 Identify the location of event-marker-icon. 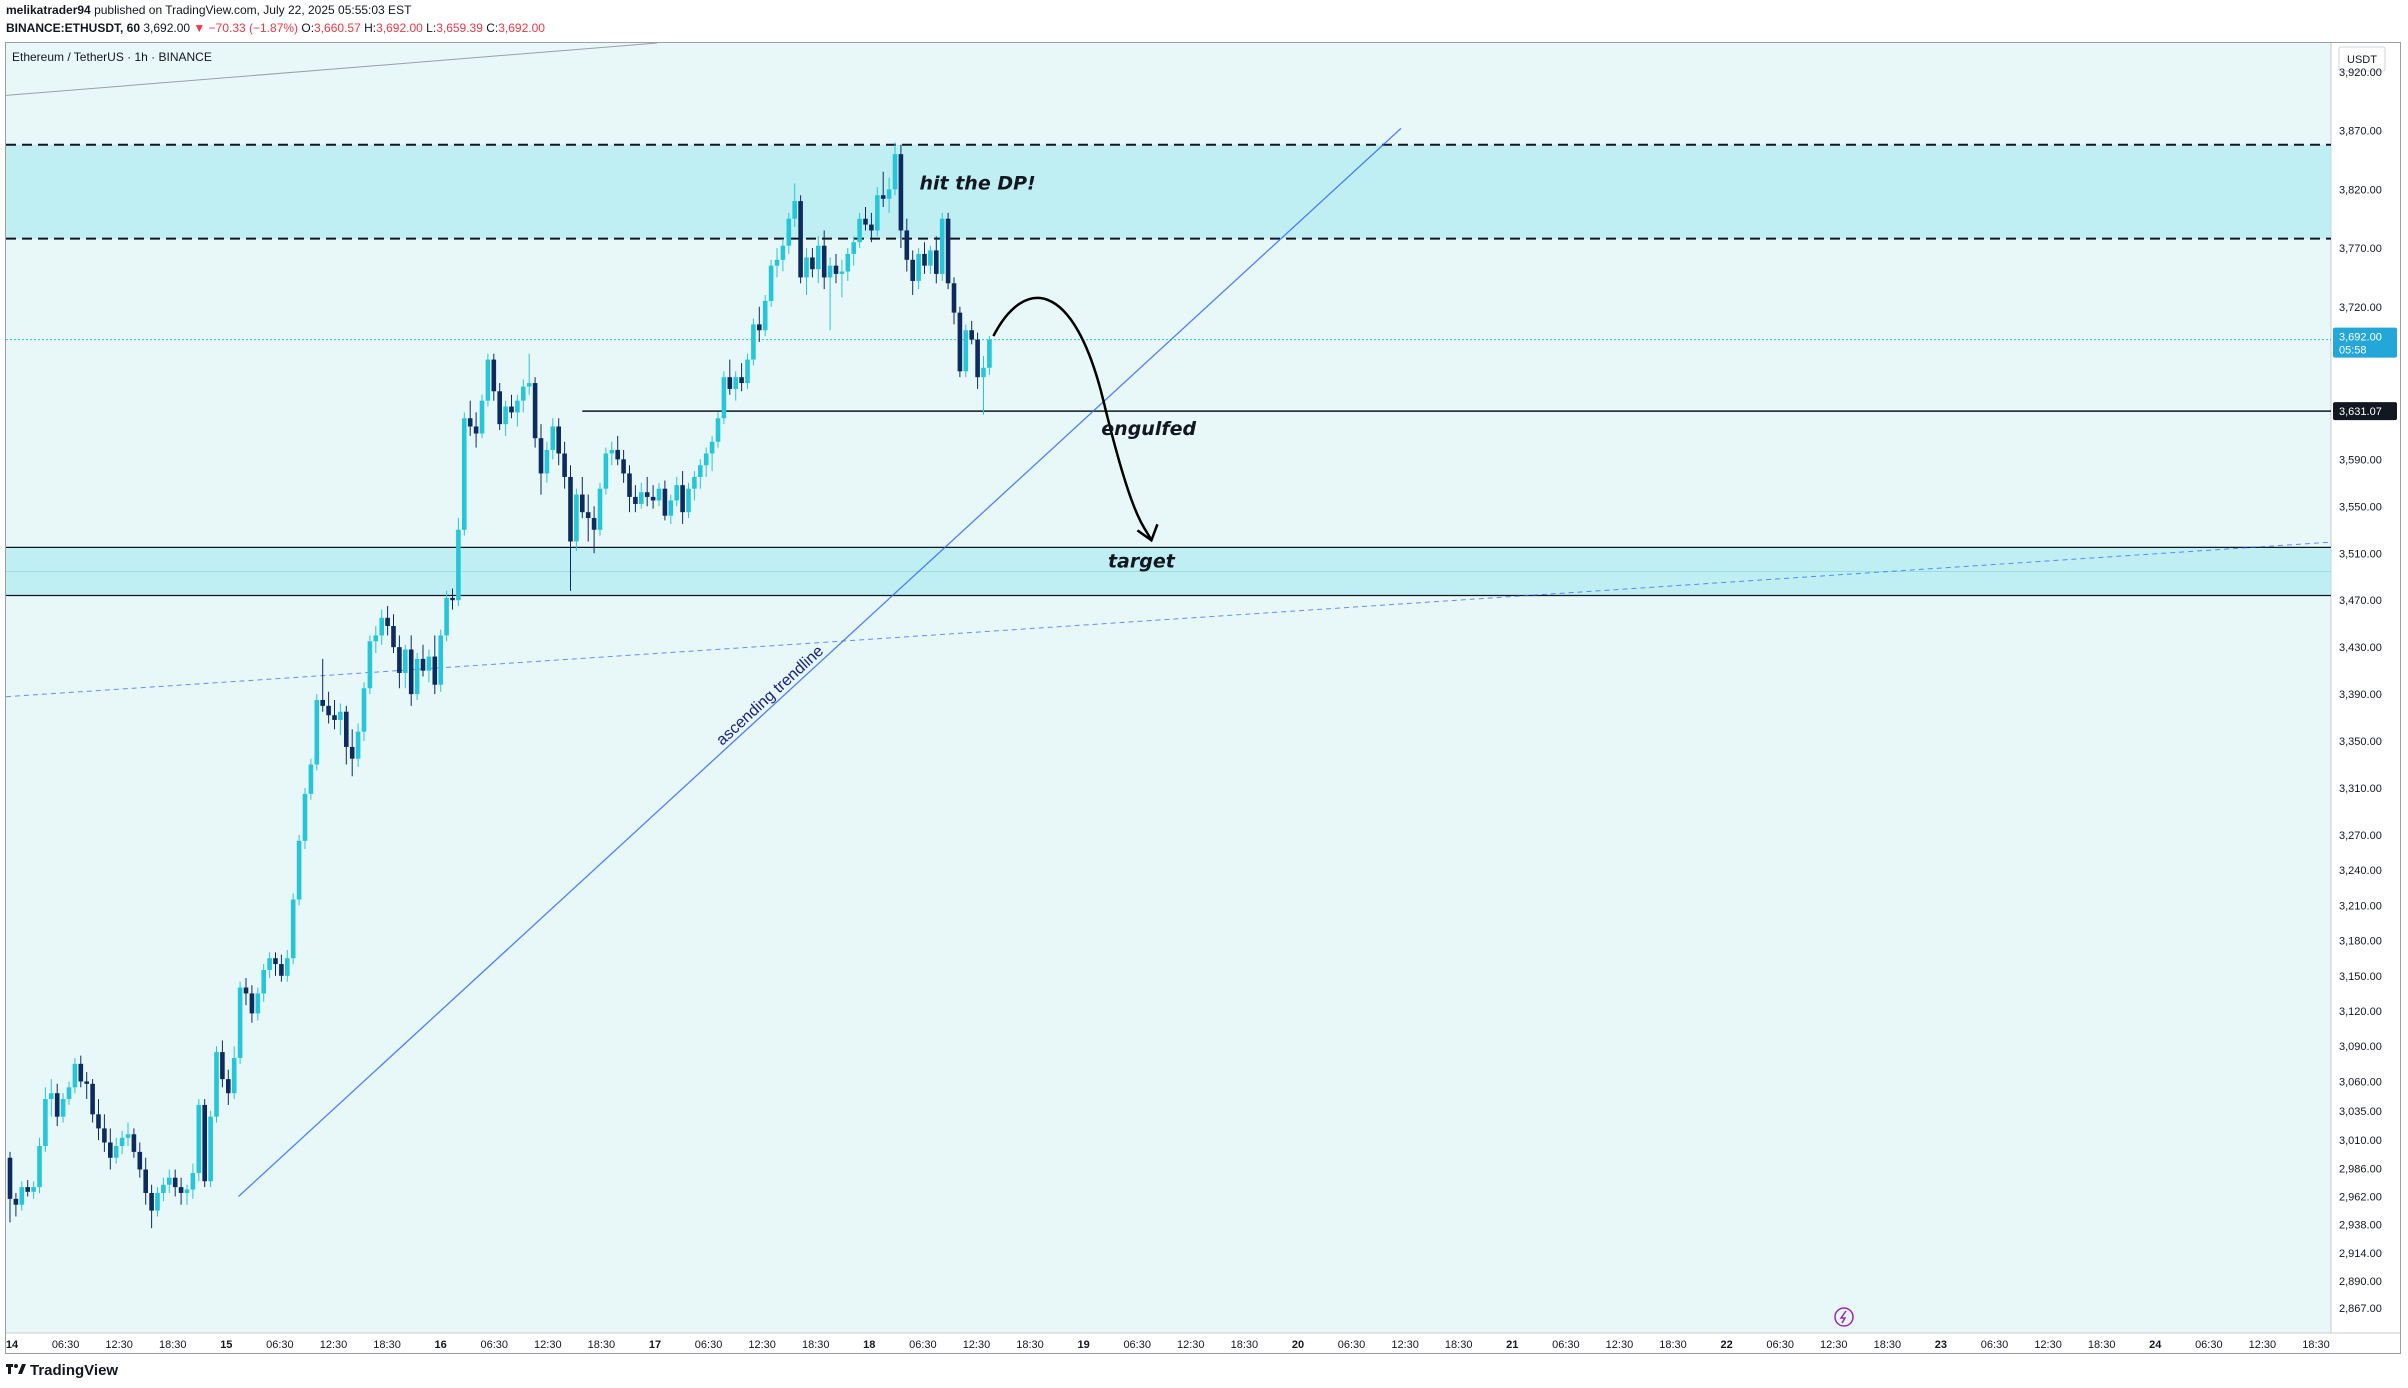
(1844, 1317).